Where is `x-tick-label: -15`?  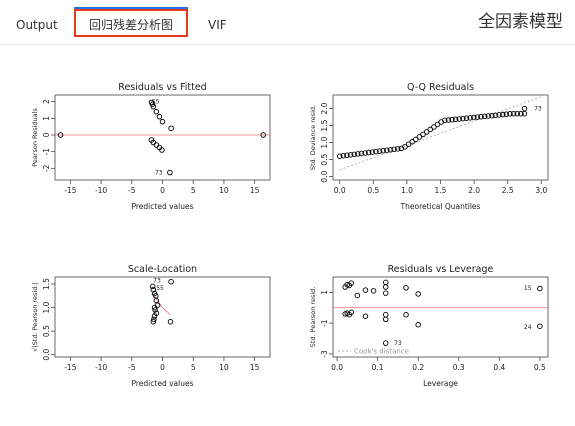
x-tick-label: -15 is located at coordinates (70, 367).